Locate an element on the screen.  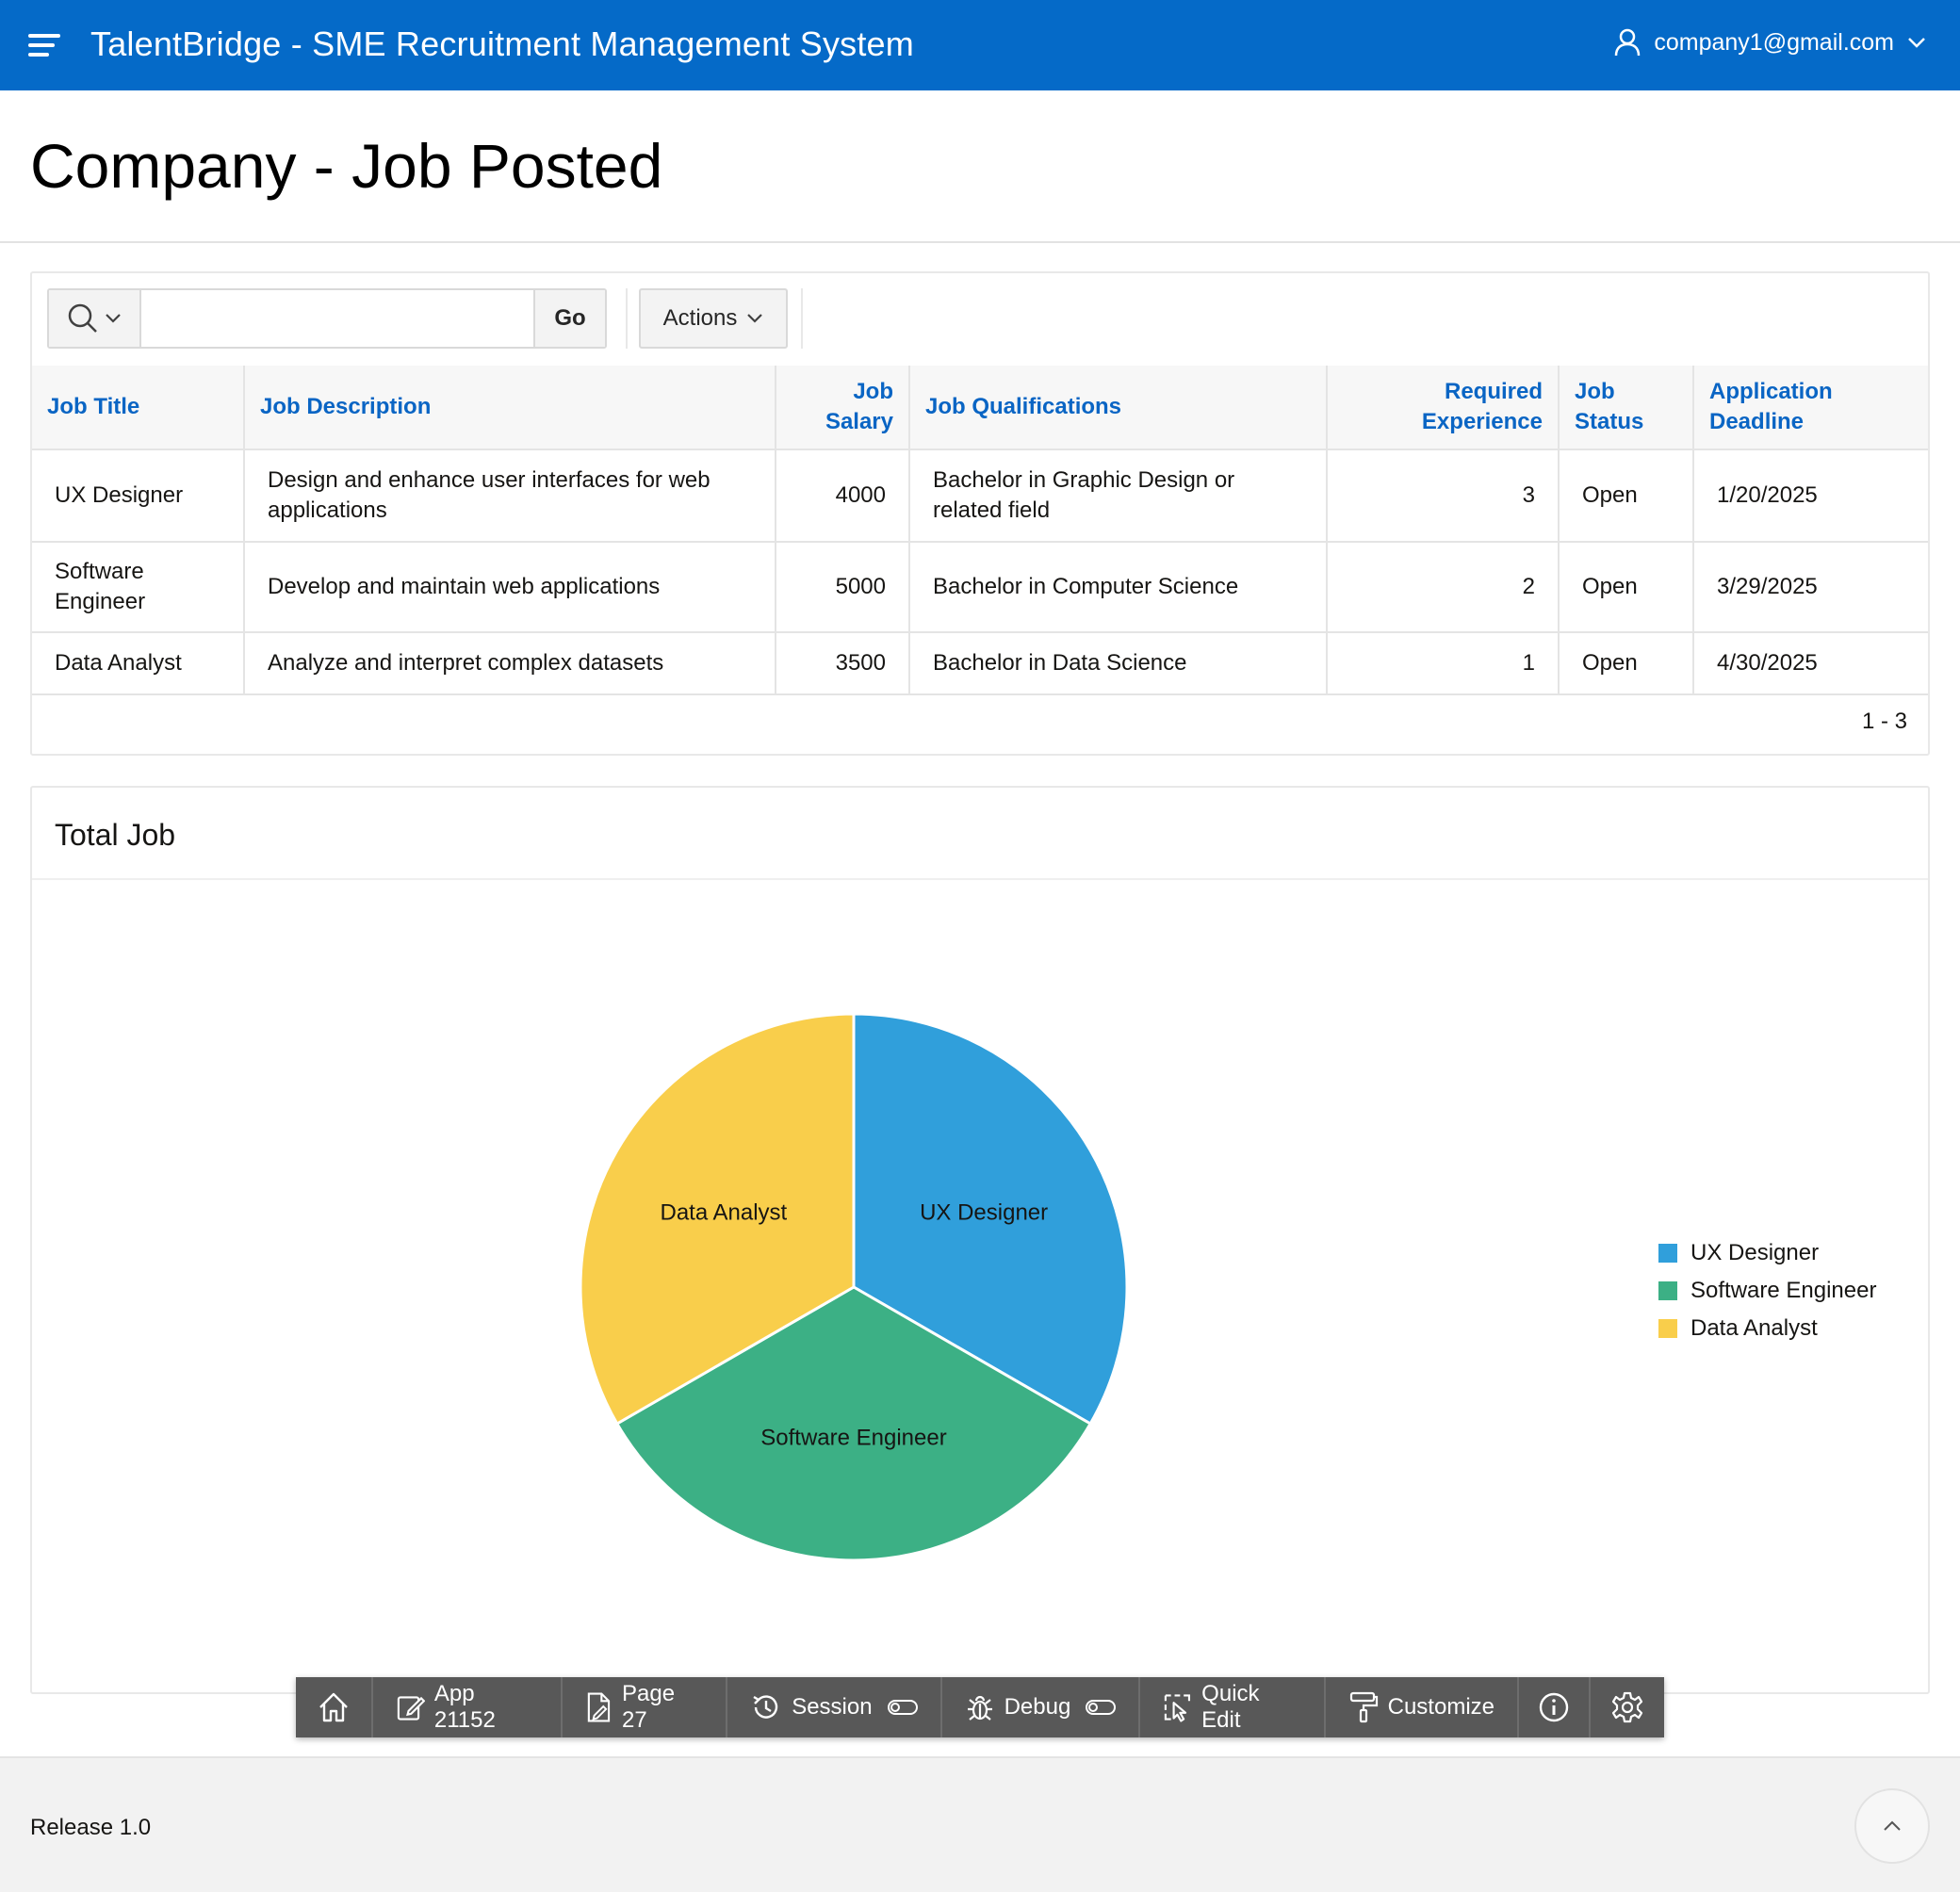
page-title-bar: Company - Job Posted is located at coordinates (980, 167).